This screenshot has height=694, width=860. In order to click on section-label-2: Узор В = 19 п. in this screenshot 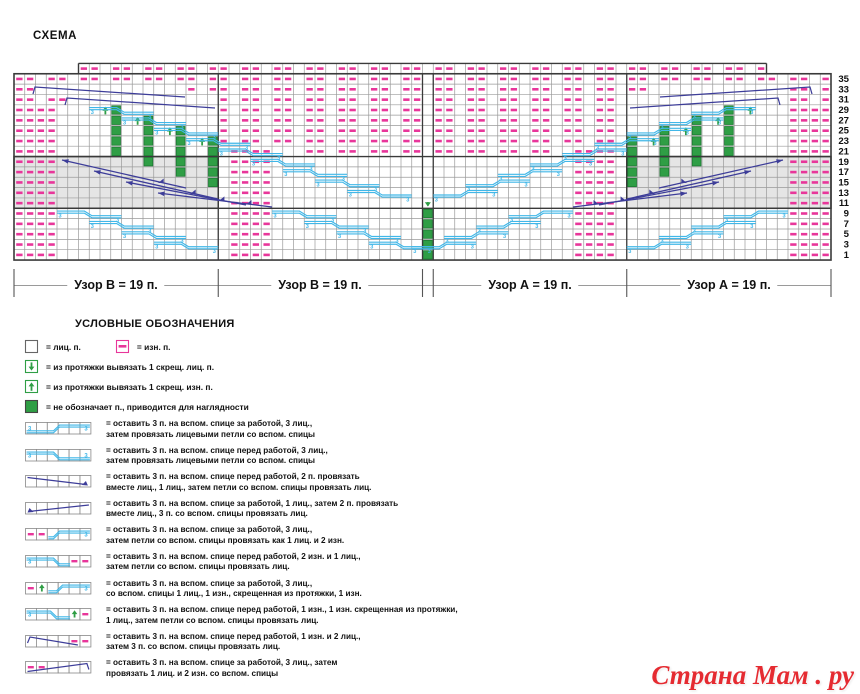, I will do `click(320, 285)`.